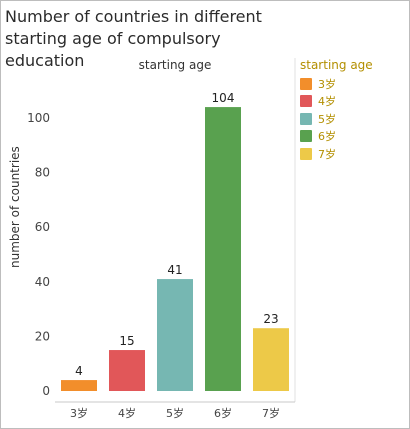 This screenshot has width=410, height=429. I want to click on column-header: starting age, so click(175, 65).